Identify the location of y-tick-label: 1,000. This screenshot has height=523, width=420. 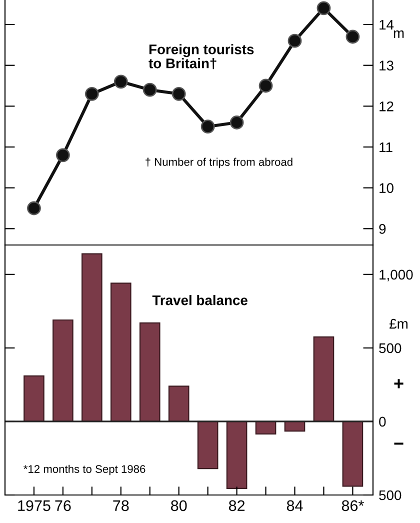
(396, 276).